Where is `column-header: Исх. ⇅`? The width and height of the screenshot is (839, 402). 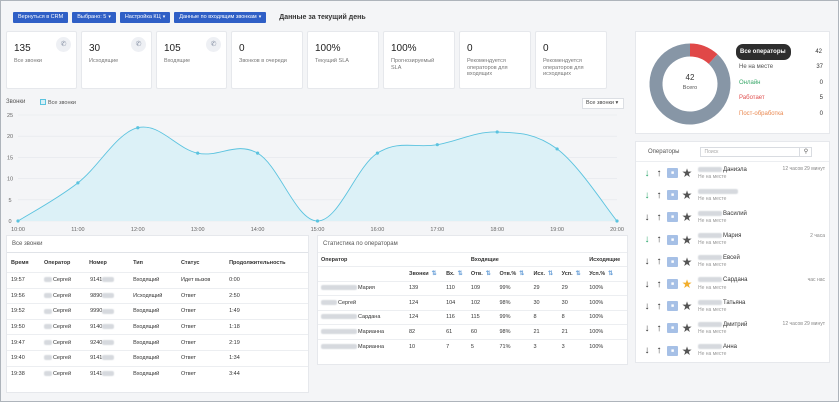
column-header: Исх. ⇅ is located at coordinates (544, 273).